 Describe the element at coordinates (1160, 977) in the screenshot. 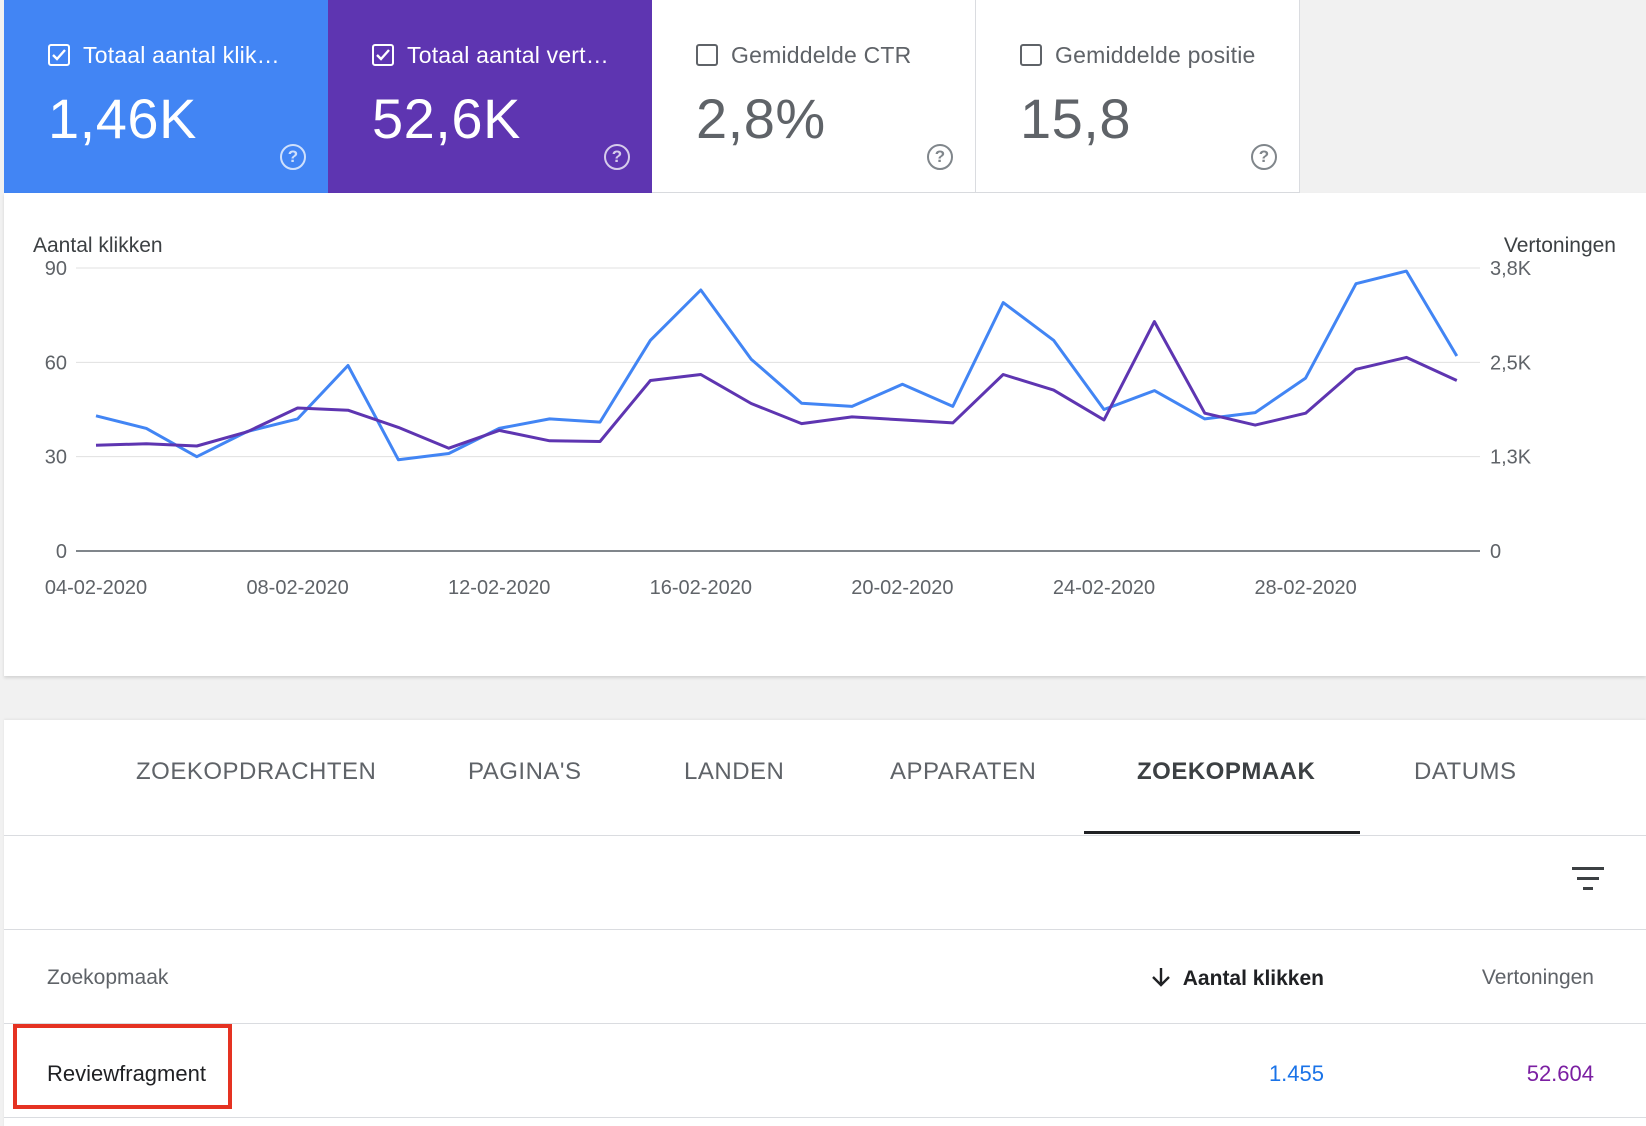

I see `arrow-down-icon` at that location.